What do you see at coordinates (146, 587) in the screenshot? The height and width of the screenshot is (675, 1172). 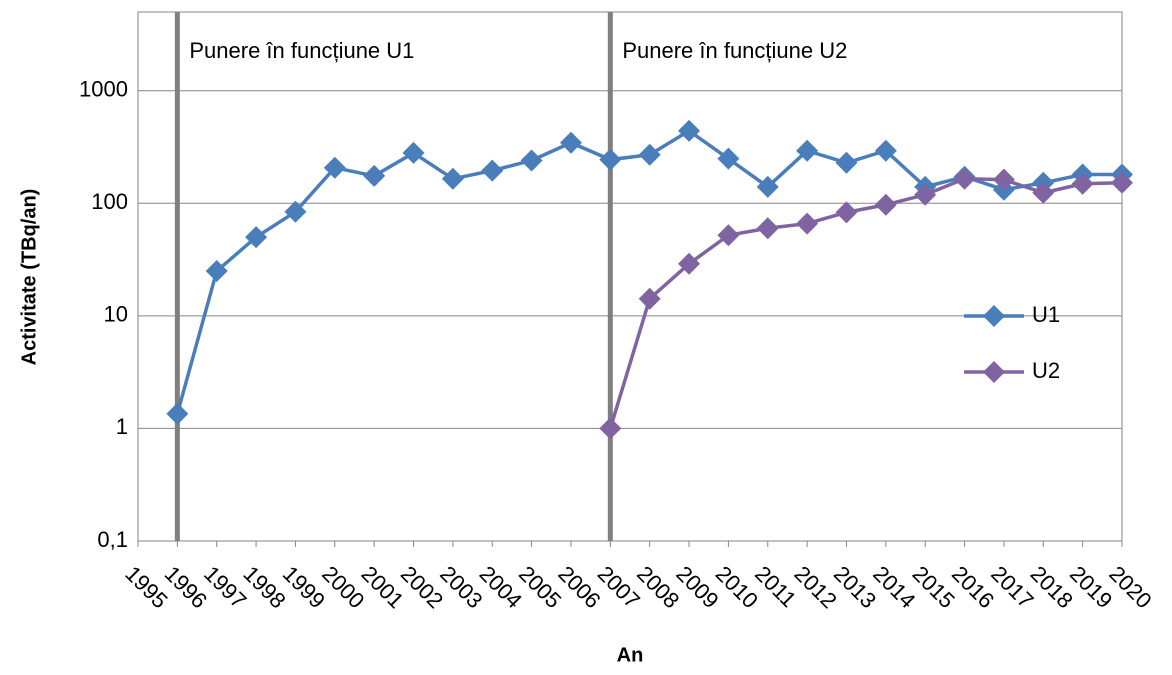 I see `x-tick-label: 1995` at bounding box center [146, 587].